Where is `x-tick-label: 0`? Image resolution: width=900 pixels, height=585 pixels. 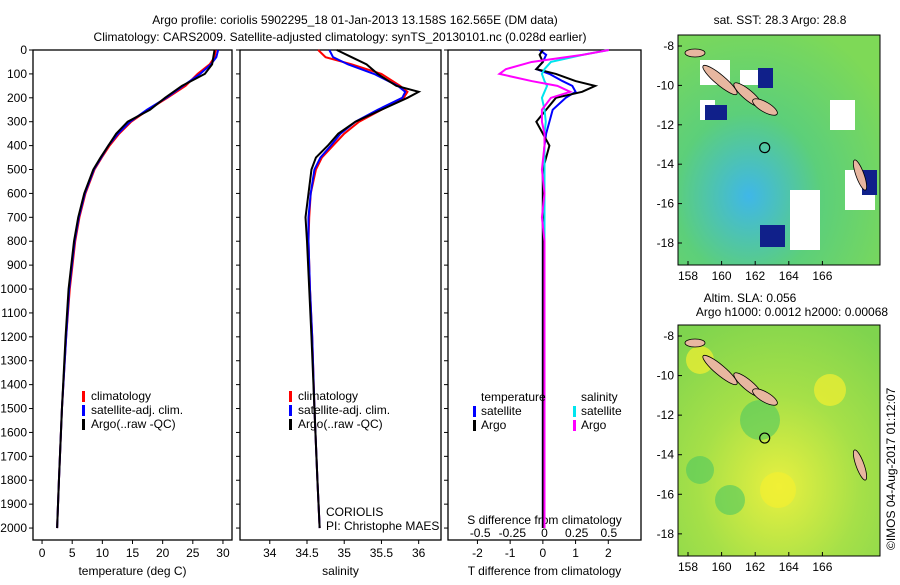 x-tick-label: 0 is located at coordinates (543, 553).